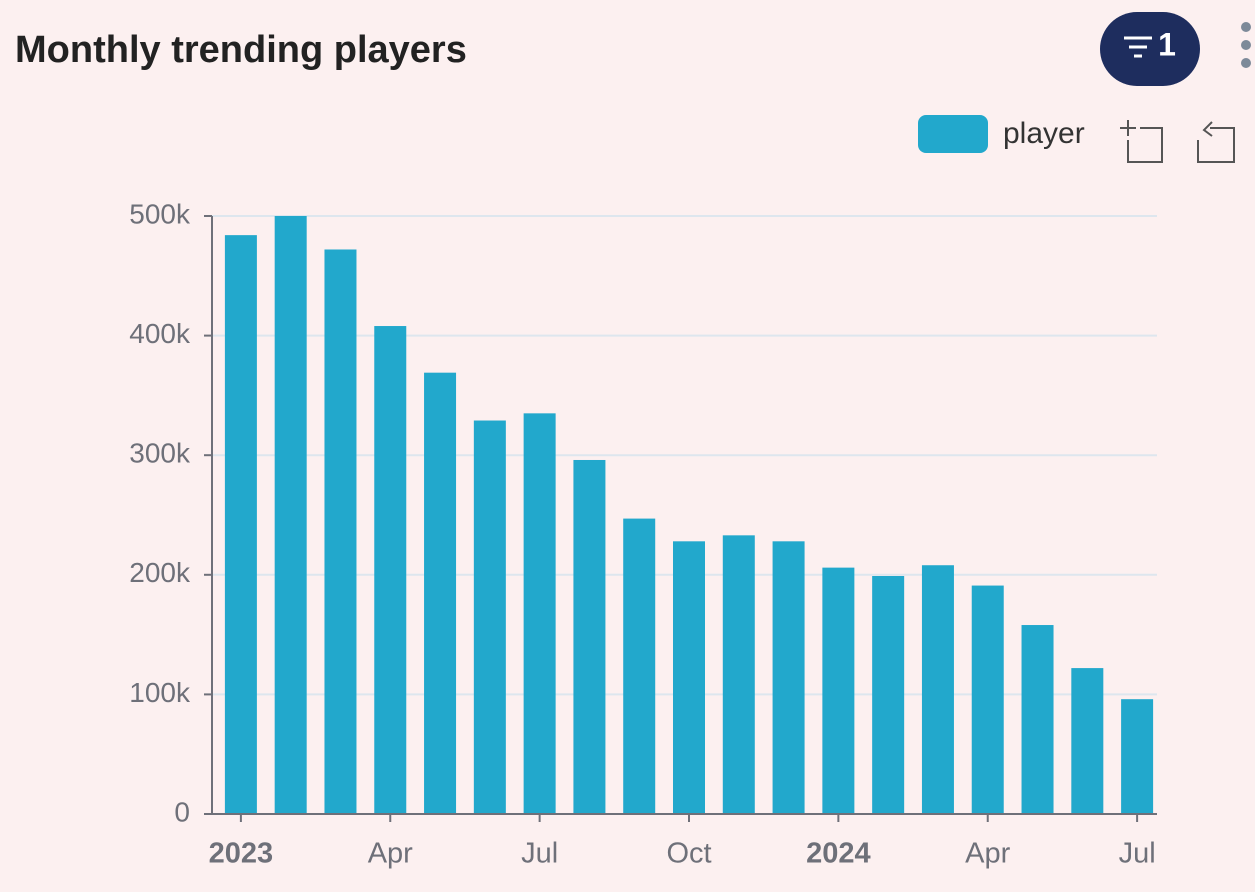 This screenshot has width=1255, height=892. What do you see at coordinates (160, 213) in the screenshot?
I see `y-tick-label: 500k` at bounding box center [160, 213].